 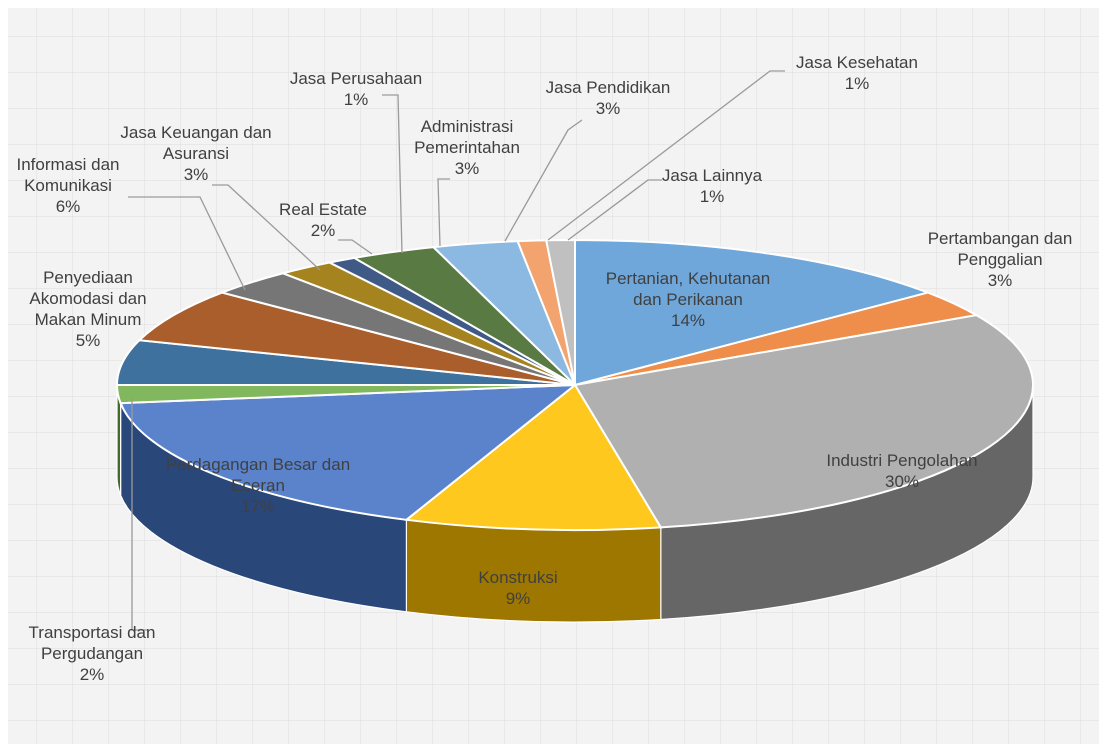 I want to click on label-real-estate: Real Estate 2%, so click(x=323, y=220).